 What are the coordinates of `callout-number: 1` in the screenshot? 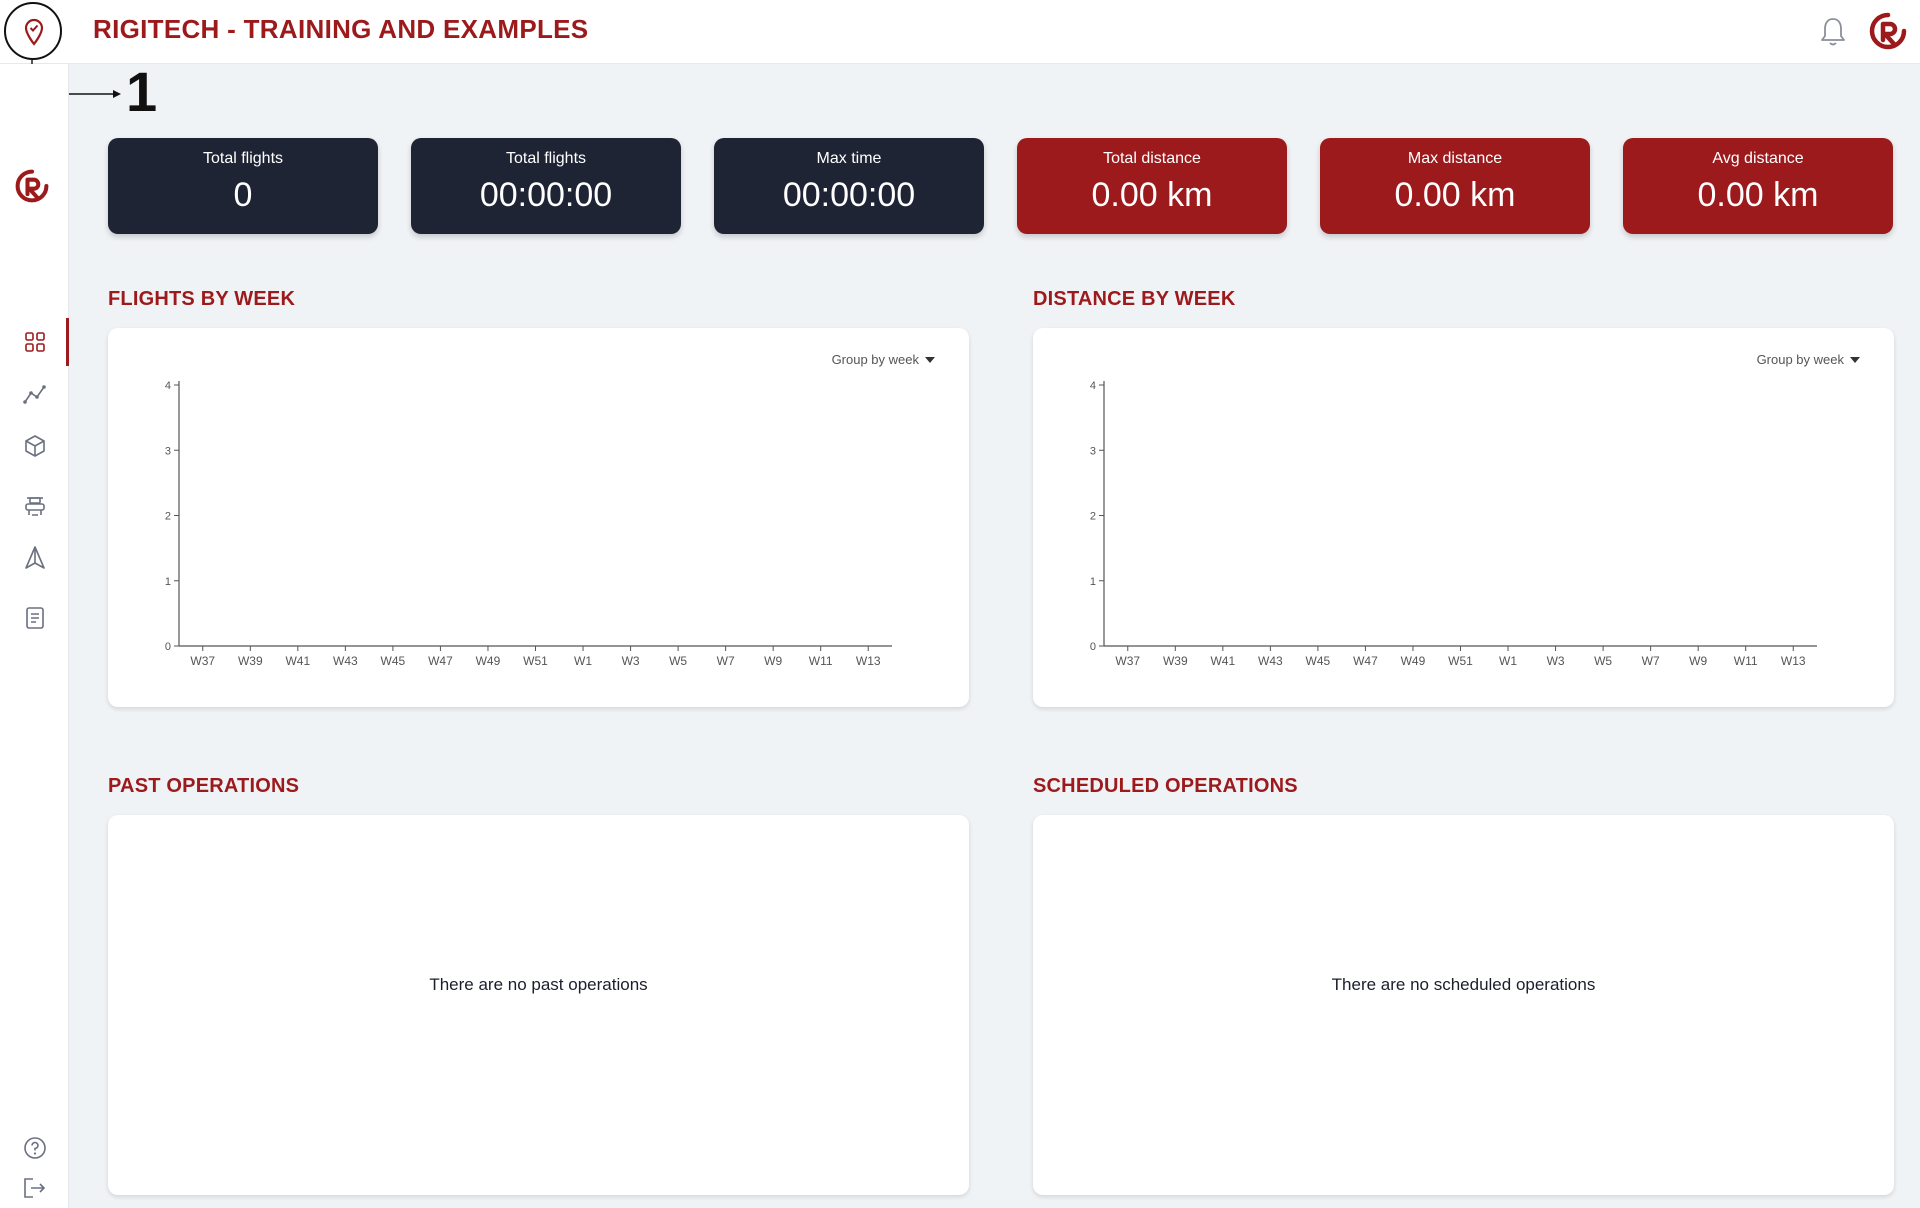 It's located at (142, 91).